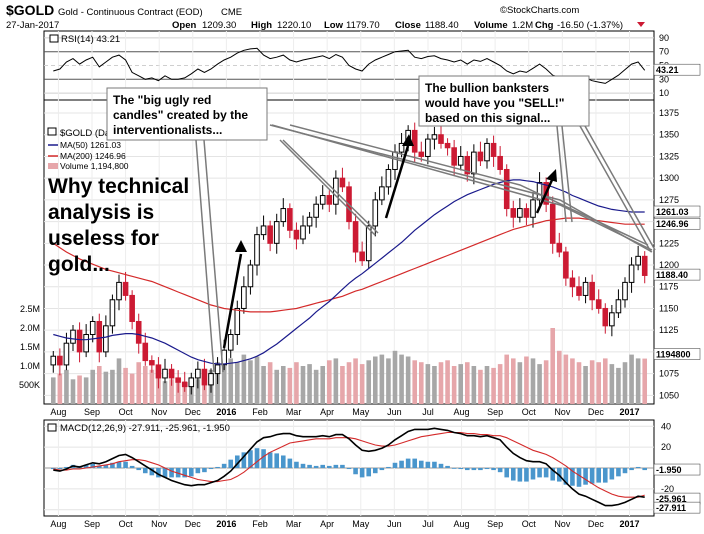 Image resolution: width=704 pixels, height=534 pixels. What do you see at coordinates (294, 412) in the screenshot?
I see `x-tick-label: Mar` at bounding box center [294, 412].